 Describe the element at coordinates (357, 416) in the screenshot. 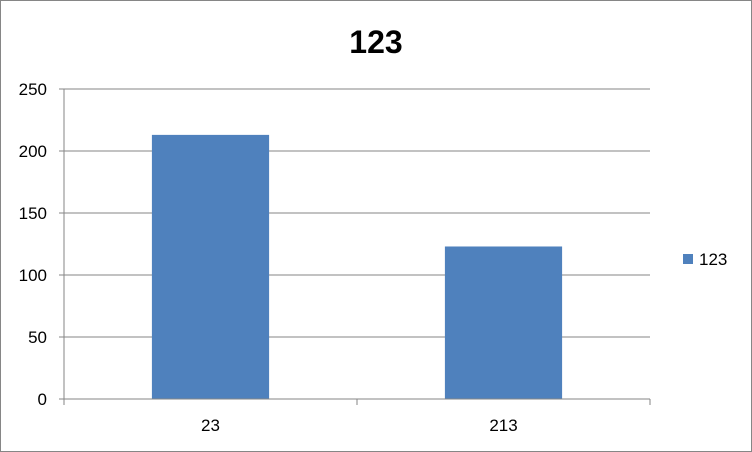

I see `x-axis: 23 213` at that location.